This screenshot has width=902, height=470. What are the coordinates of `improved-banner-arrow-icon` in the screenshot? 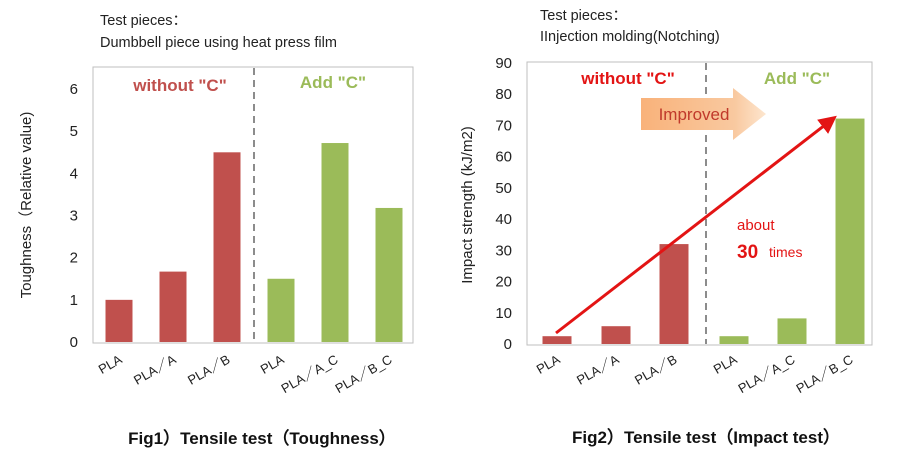 It's located at (703, 114).